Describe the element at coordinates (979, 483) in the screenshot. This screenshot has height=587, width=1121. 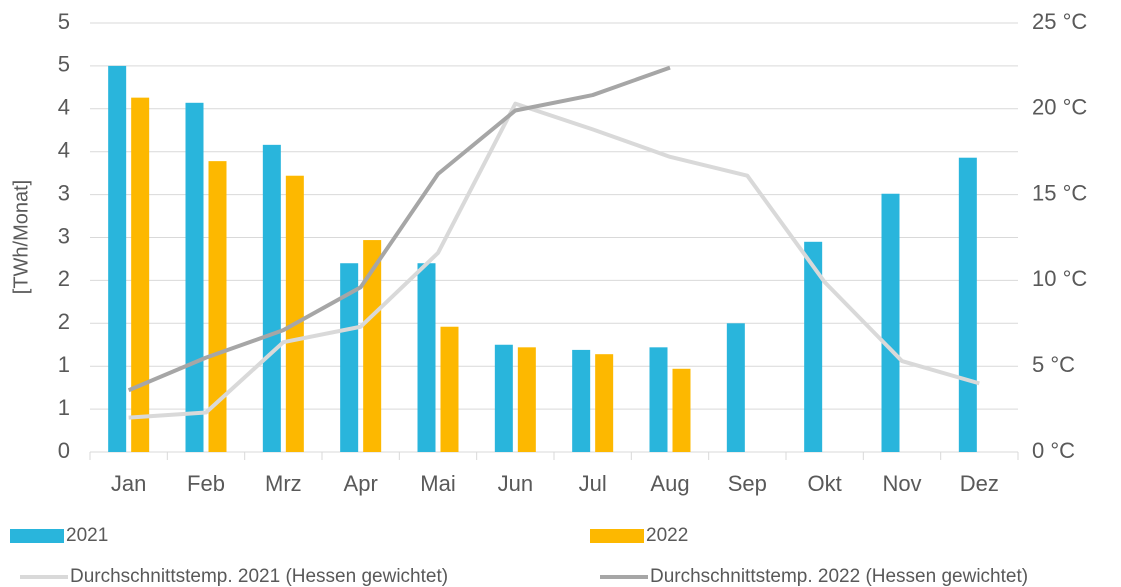
I see `x-tick-label: Dez` at that location.